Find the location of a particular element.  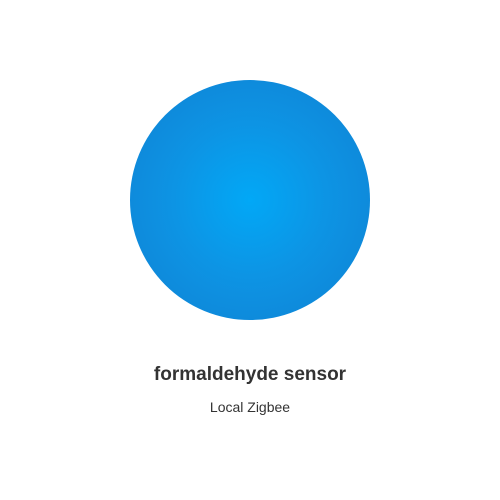

device-name: formaldehyde sensor is located at coordinates (250, 374).